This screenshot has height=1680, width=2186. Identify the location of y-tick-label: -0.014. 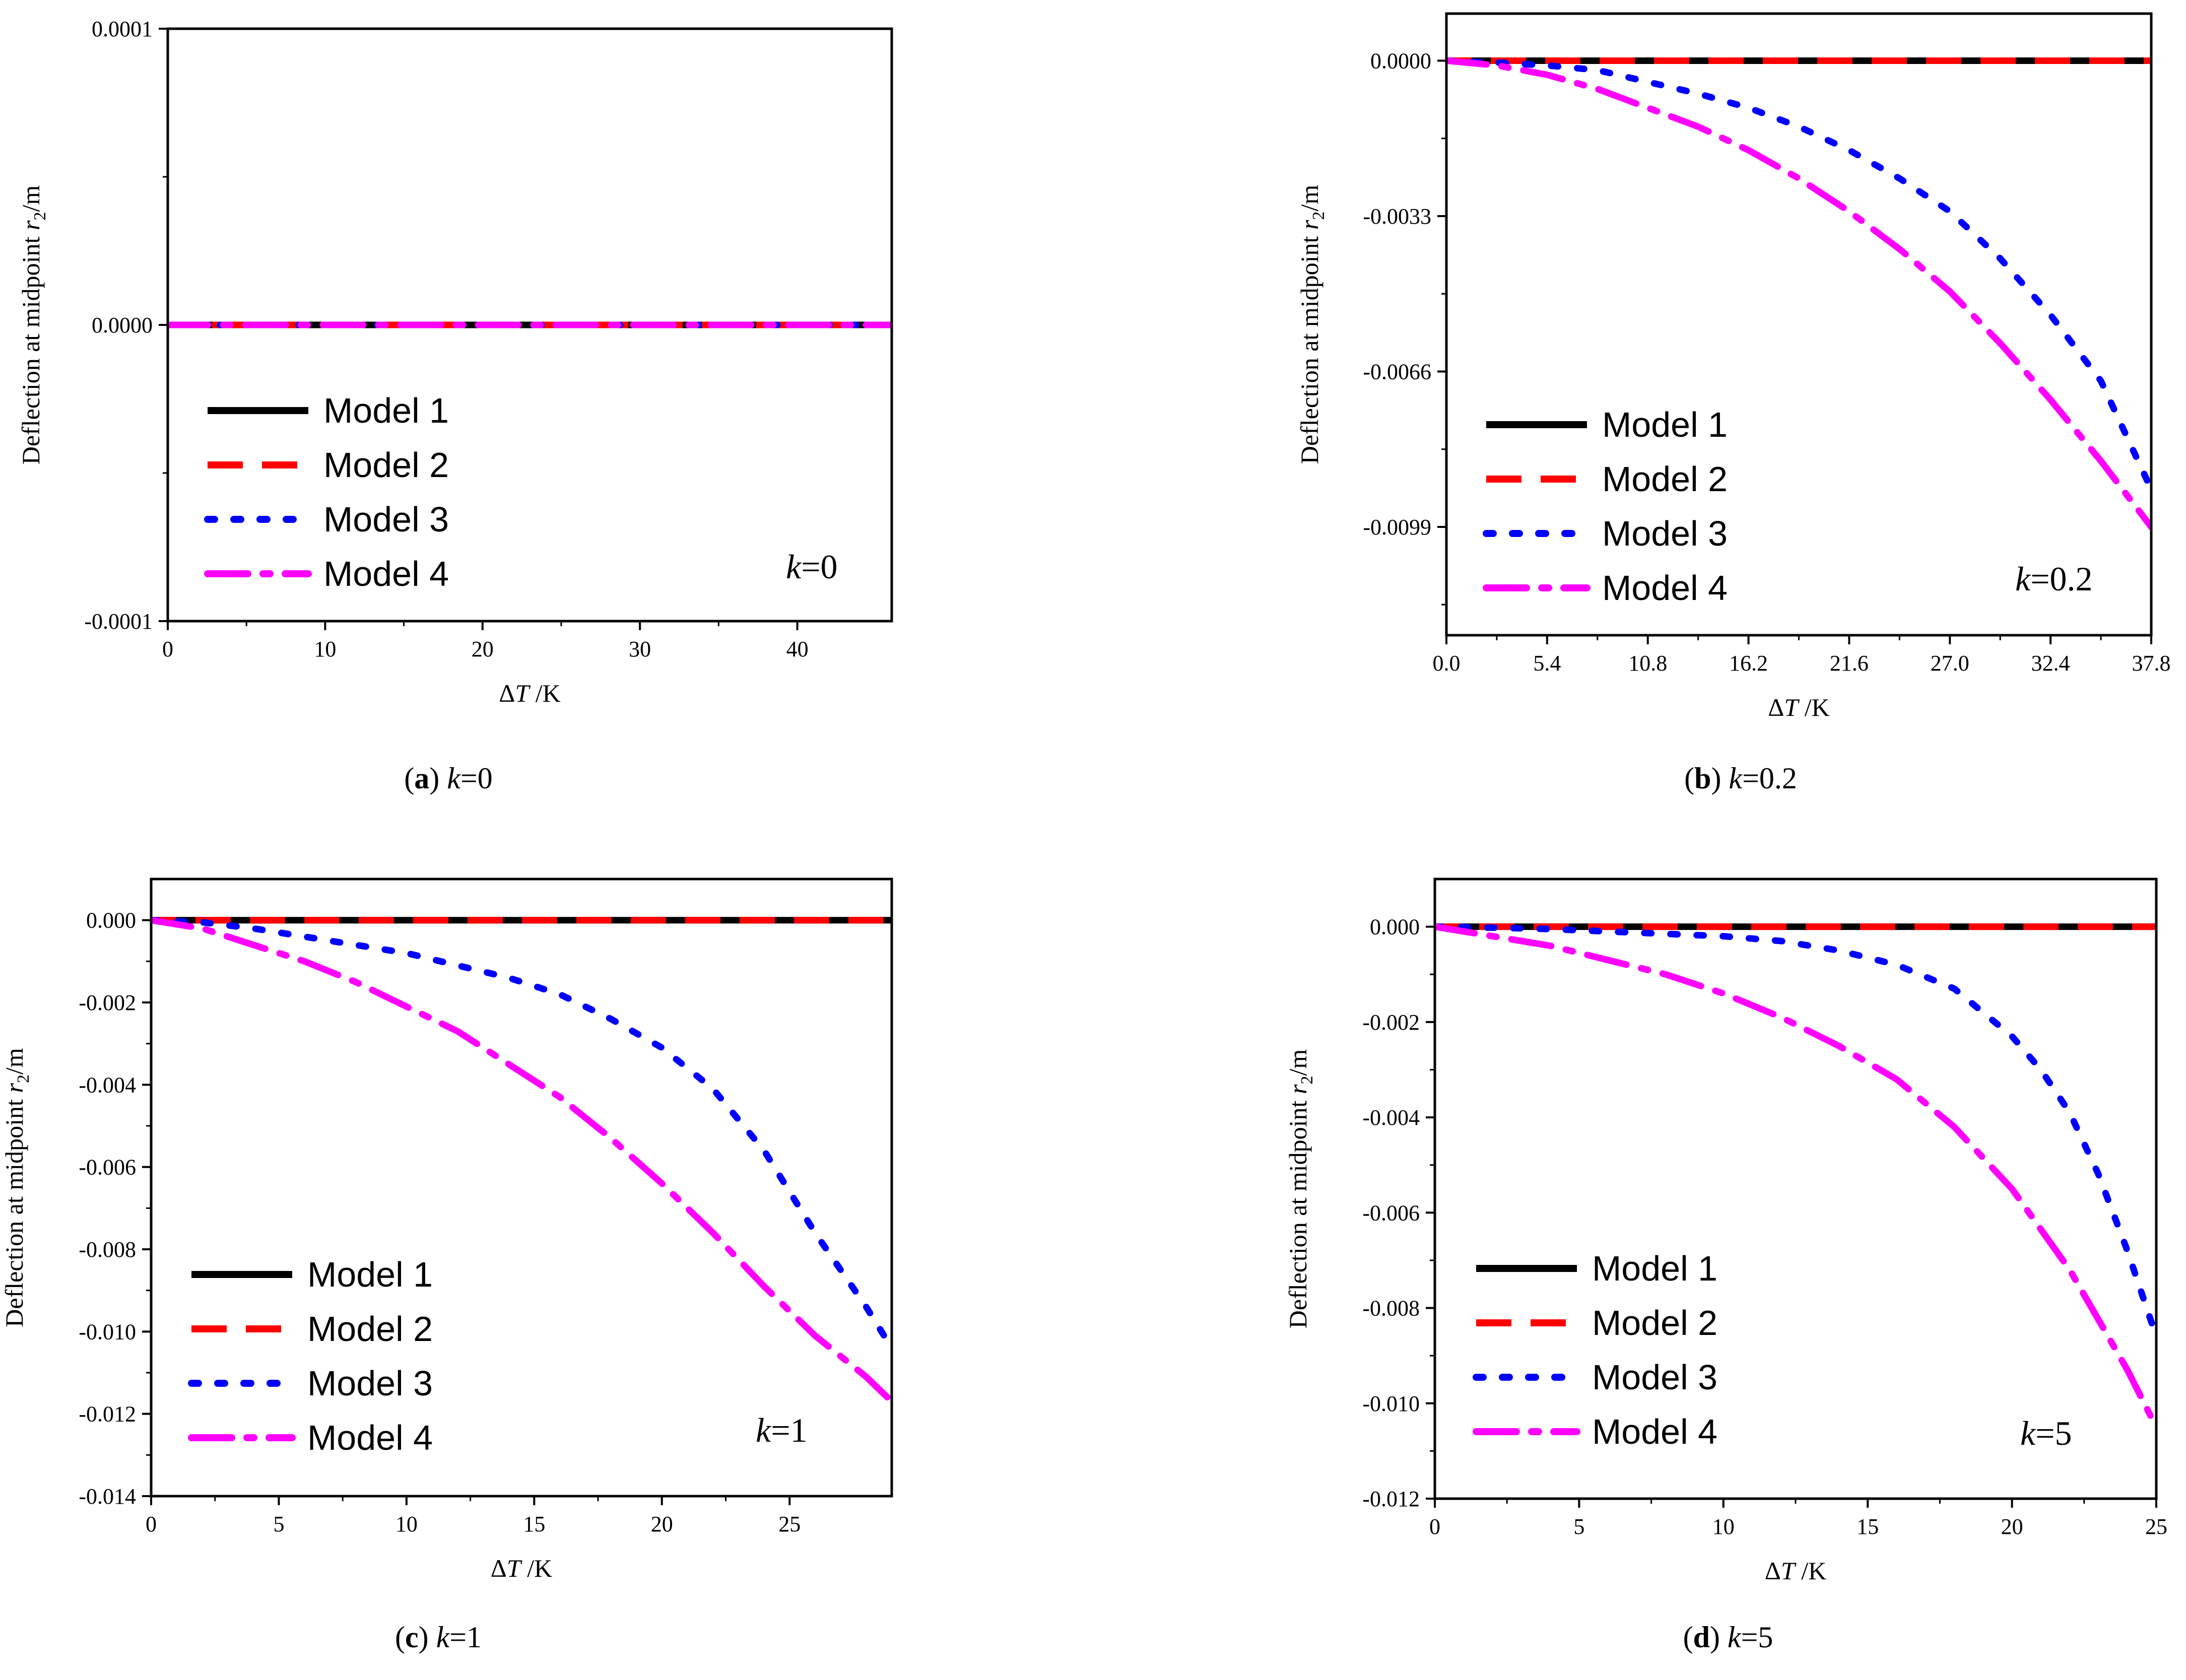
(107, 1496).